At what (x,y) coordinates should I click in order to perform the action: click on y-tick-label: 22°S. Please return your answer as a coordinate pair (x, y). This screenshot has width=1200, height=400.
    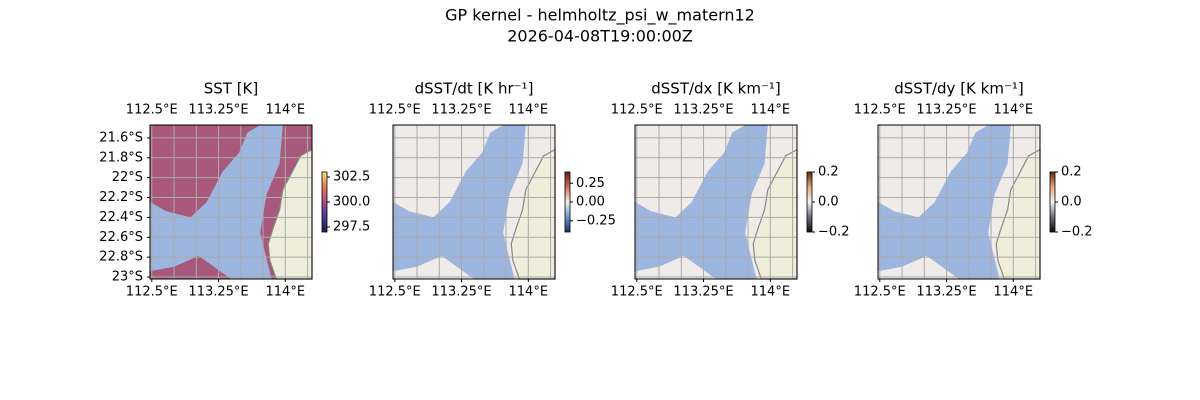
    Looking at the image, I should click on (127, 177).